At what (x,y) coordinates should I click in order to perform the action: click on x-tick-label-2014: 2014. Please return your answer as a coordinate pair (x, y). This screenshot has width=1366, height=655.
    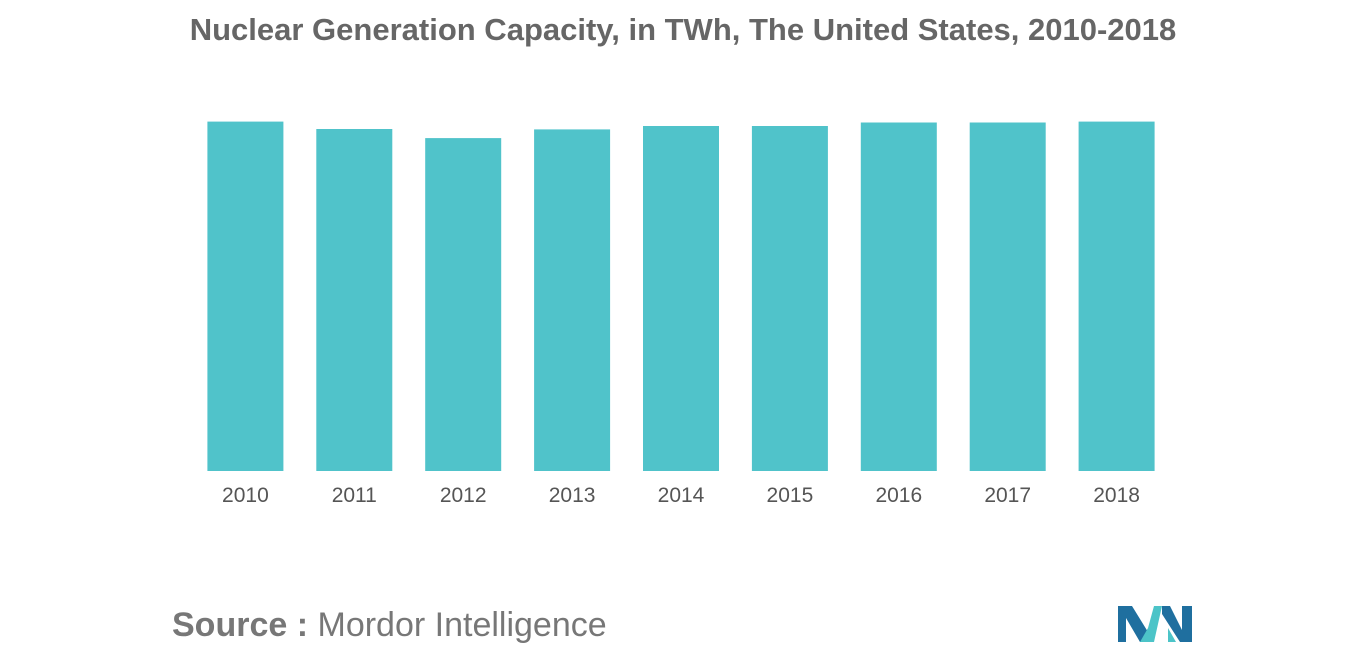
    Looking at the image, I should click on (681, 495).